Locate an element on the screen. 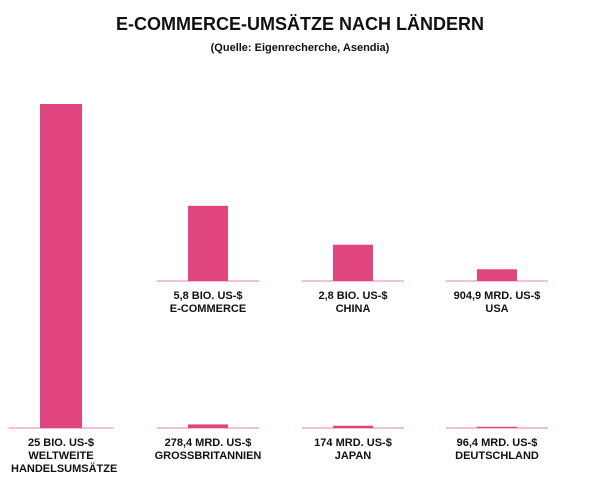  value-label: 904,9 MRD. US-$ is located at coordinates (497, 296).